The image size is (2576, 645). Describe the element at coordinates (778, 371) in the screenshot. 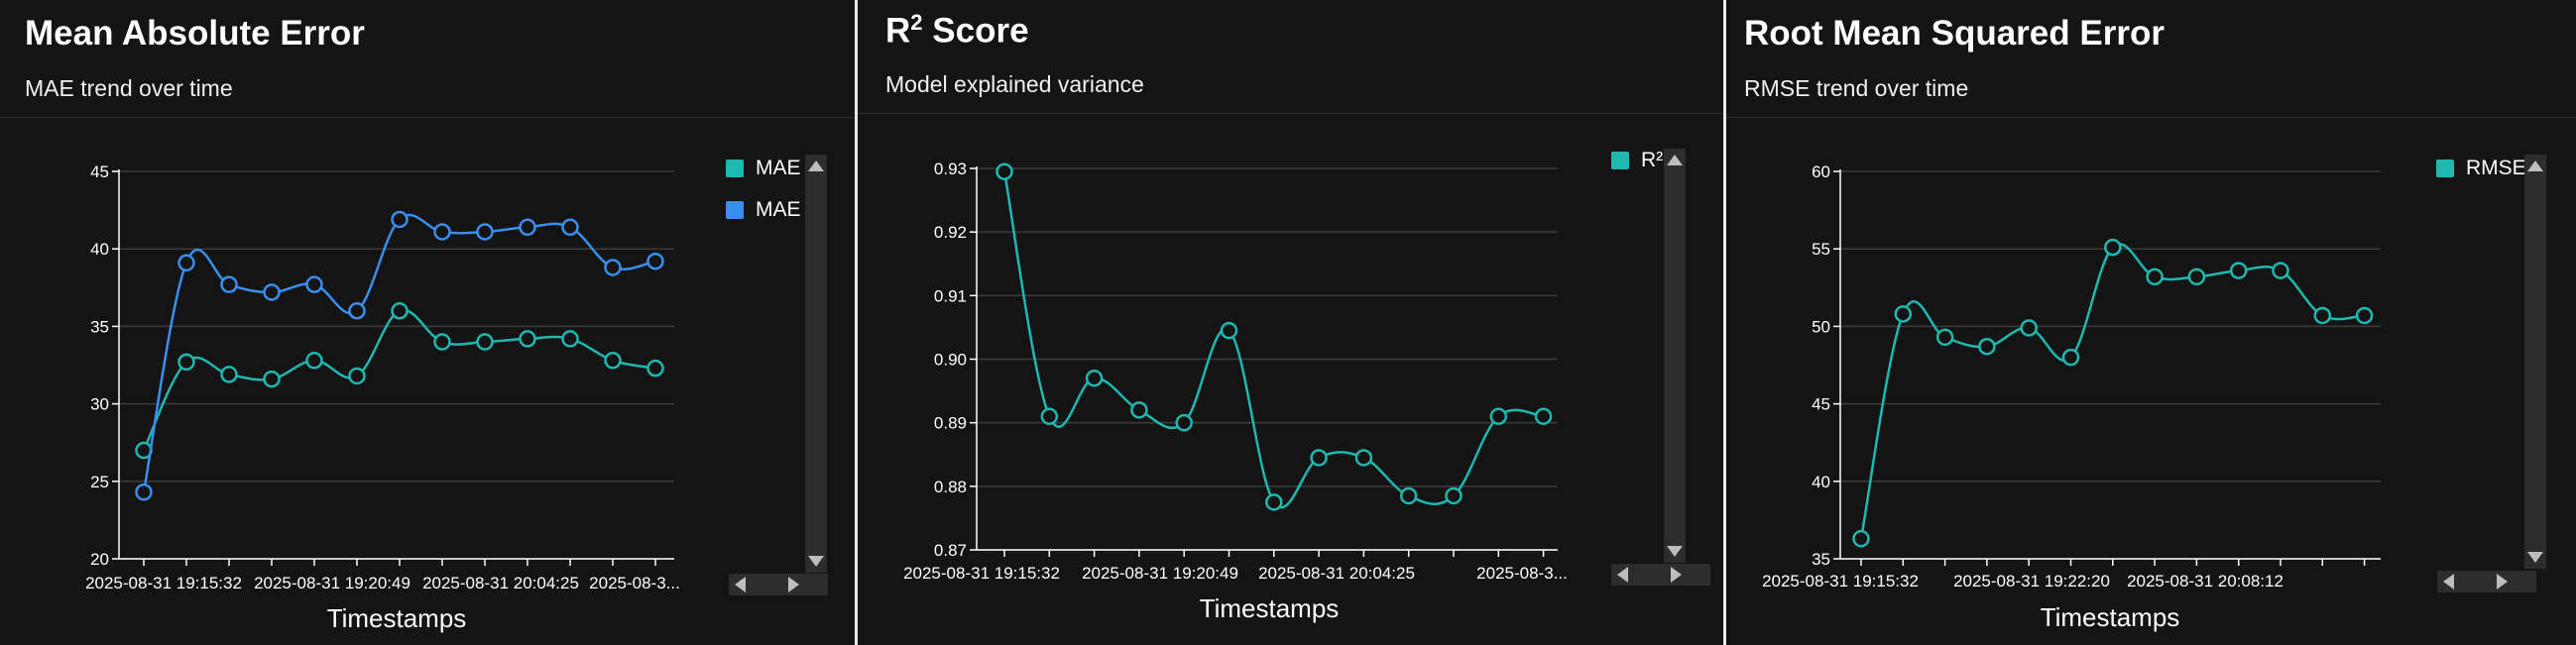

I see `legend: MAE MAE` at that location.